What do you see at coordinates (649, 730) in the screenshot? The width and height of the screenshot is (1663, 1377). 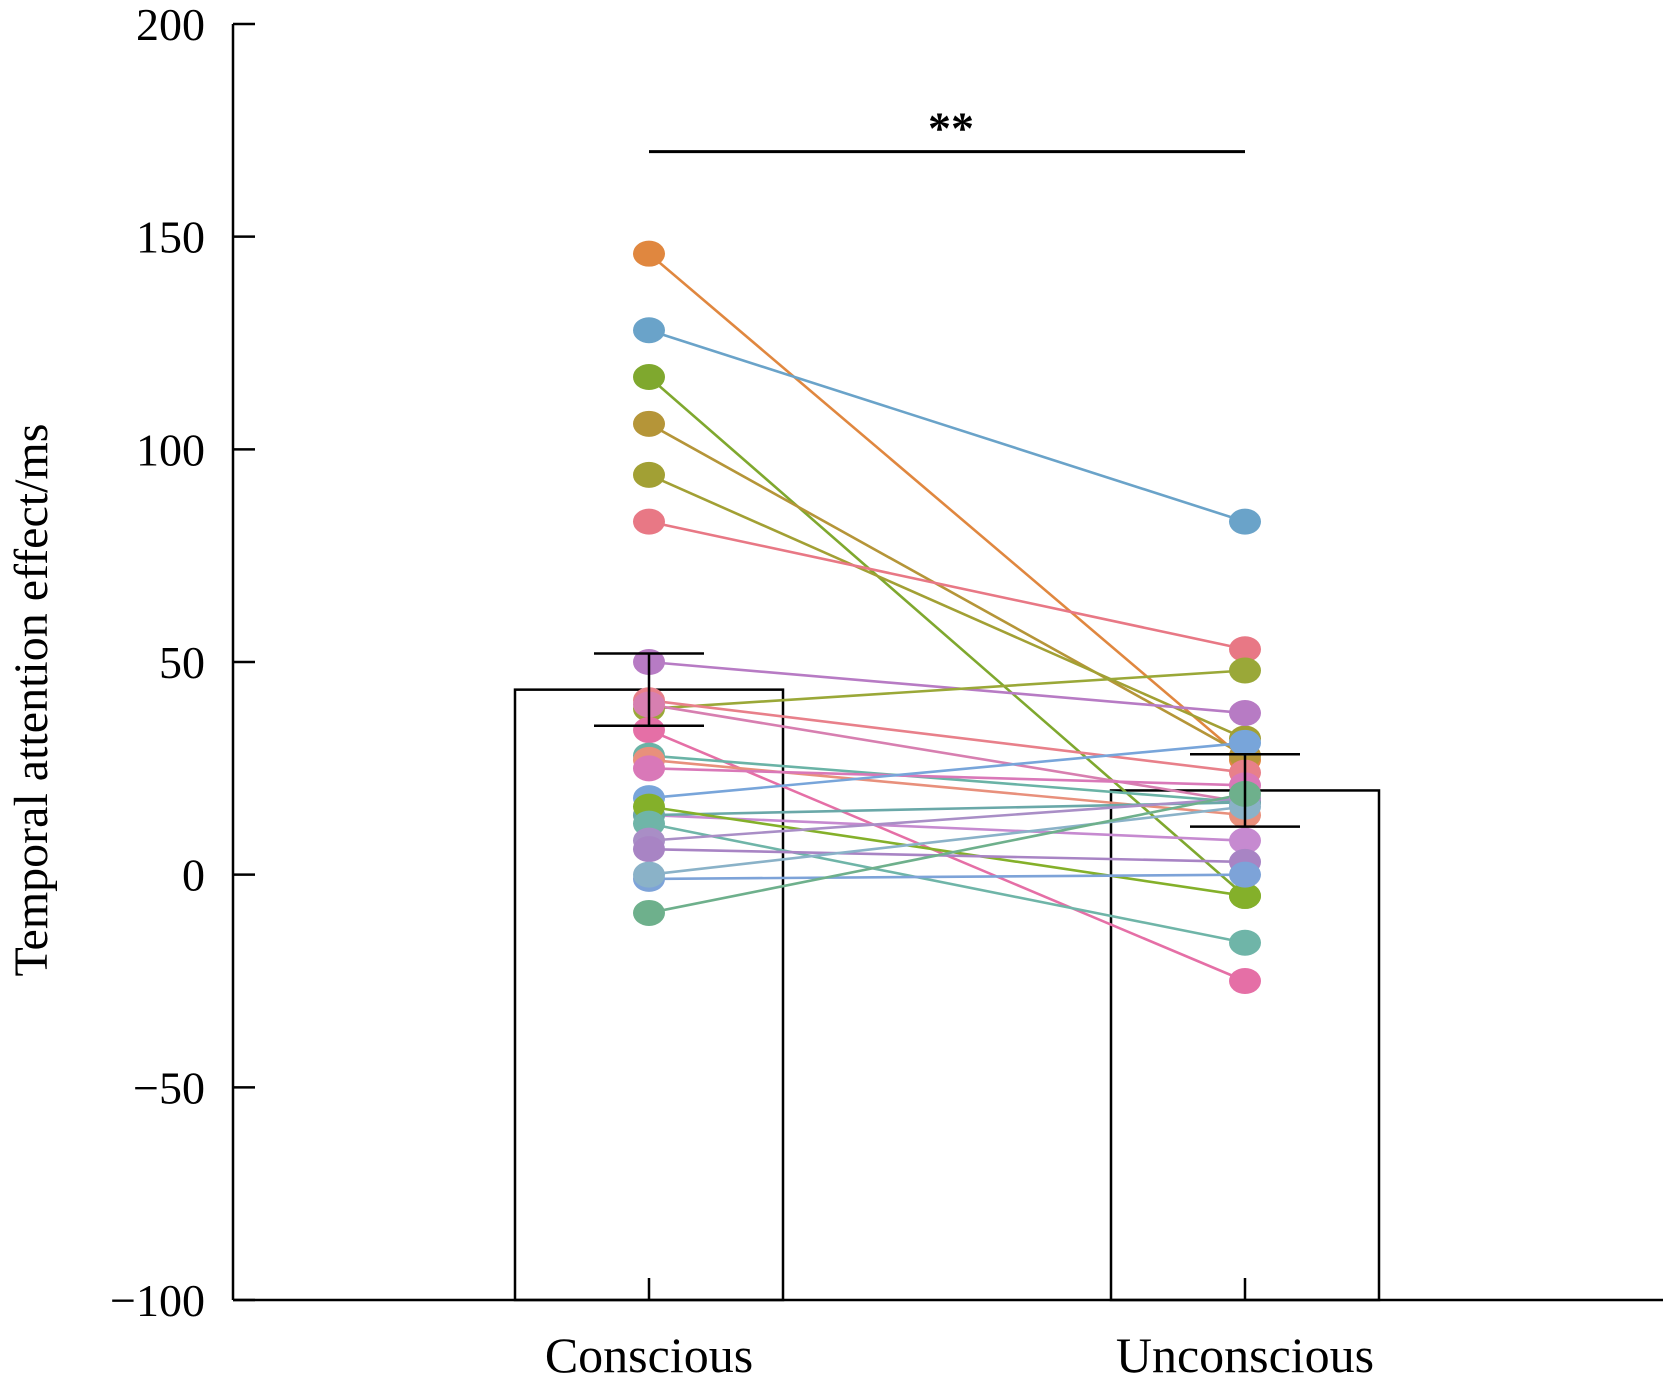 I see `participant-point-11-conscious` at bounding box center [649, 730].